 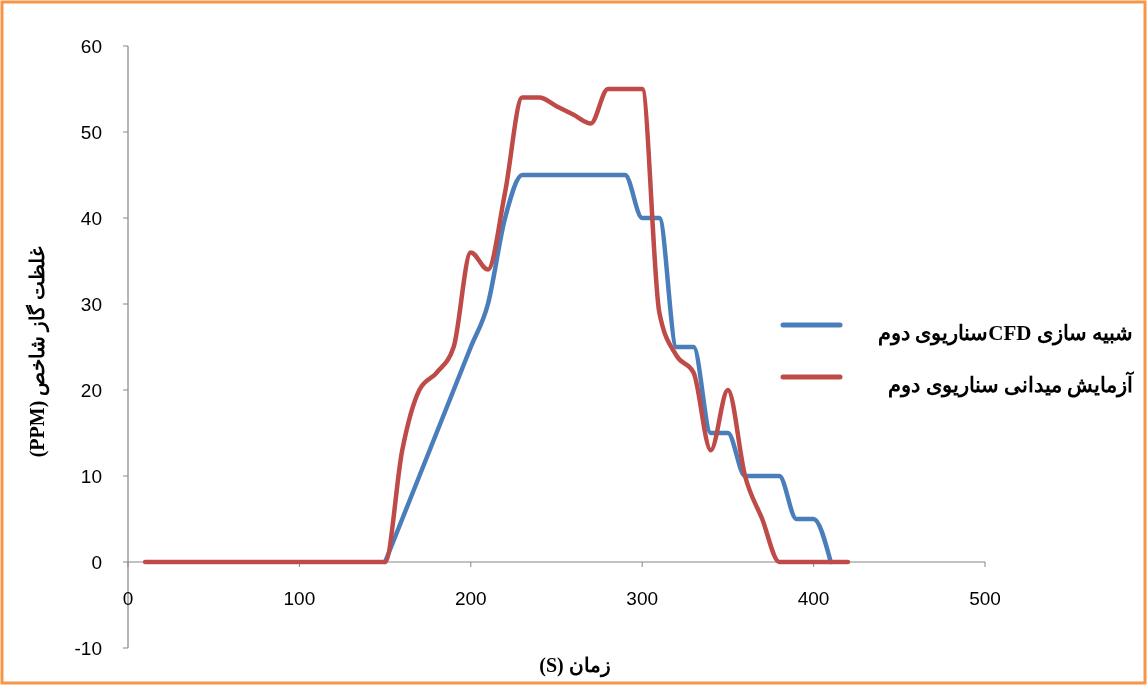 I want to click on y-tick-label: 40, so click(x=91, y=218).